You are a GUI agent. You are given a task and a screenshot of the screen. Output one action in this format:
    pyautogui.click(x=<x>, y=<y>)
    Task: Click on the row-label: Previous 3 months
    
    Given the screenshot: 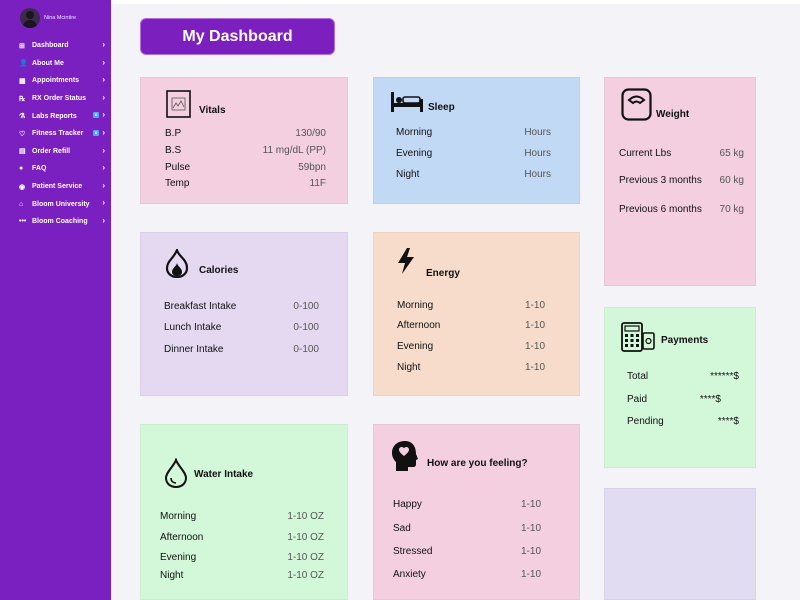 What is the action you would take?
    pyautogui.click(x=660, y=180)
    